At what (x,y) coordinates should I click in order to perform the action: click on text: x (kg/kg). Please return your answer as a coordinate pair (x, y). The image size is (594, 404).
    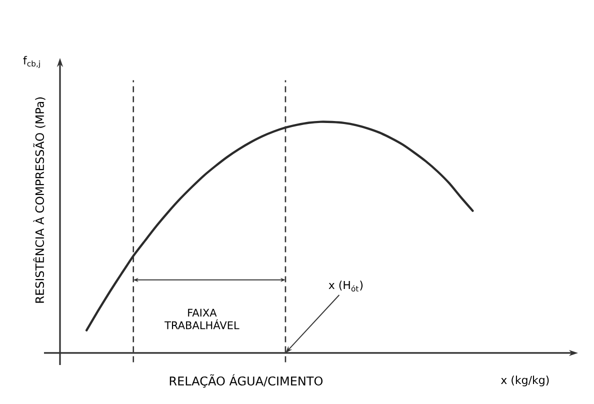
    Looking at the image, I should click on (524, 381).